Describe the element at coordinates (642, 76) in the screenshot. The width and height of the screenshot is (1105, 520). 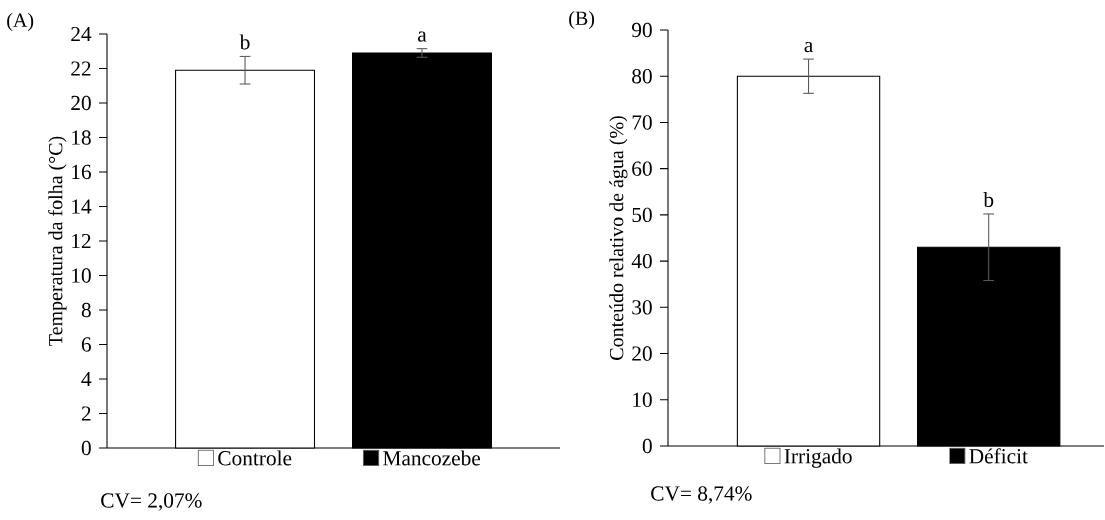
I see `y-tick-label: 80` at that location.